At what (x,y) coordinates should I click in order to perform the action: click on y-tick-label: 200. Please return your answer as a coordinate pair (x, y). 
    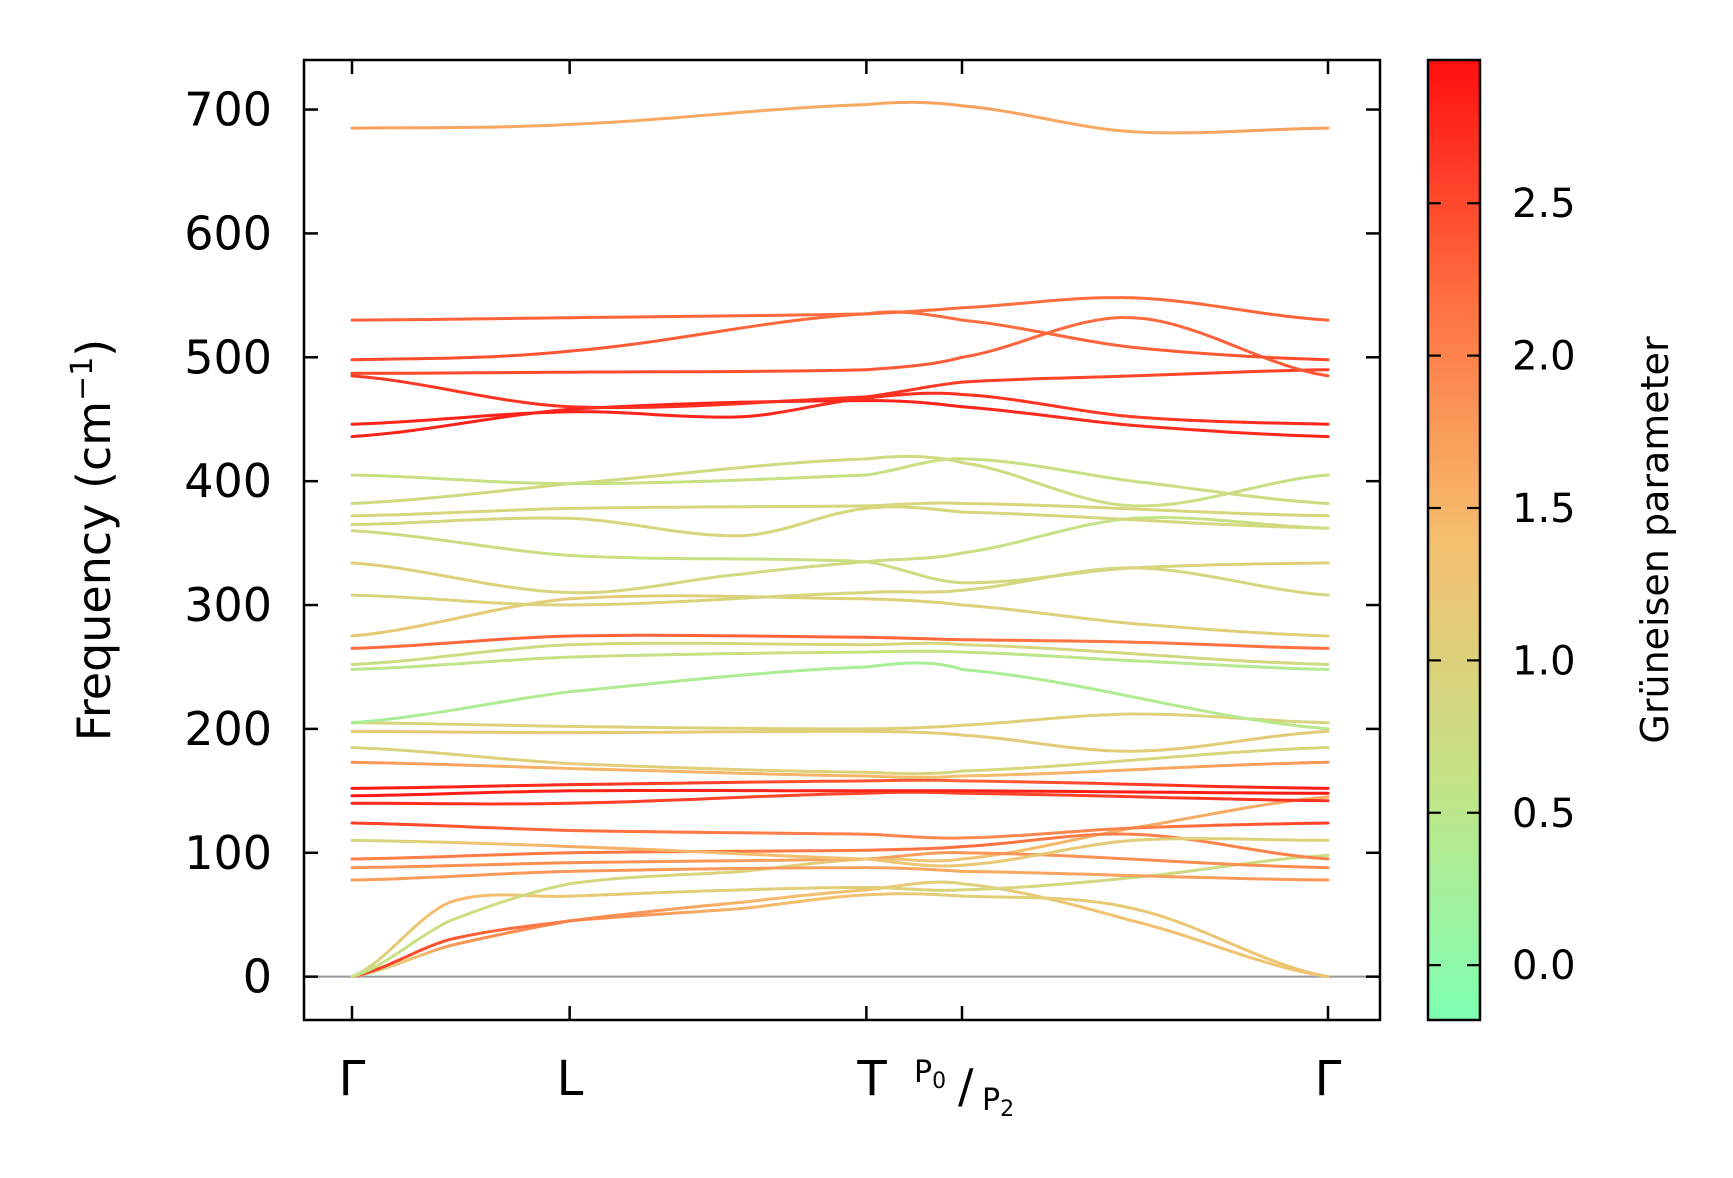
    Looking at the image, I should click on (228, 729).